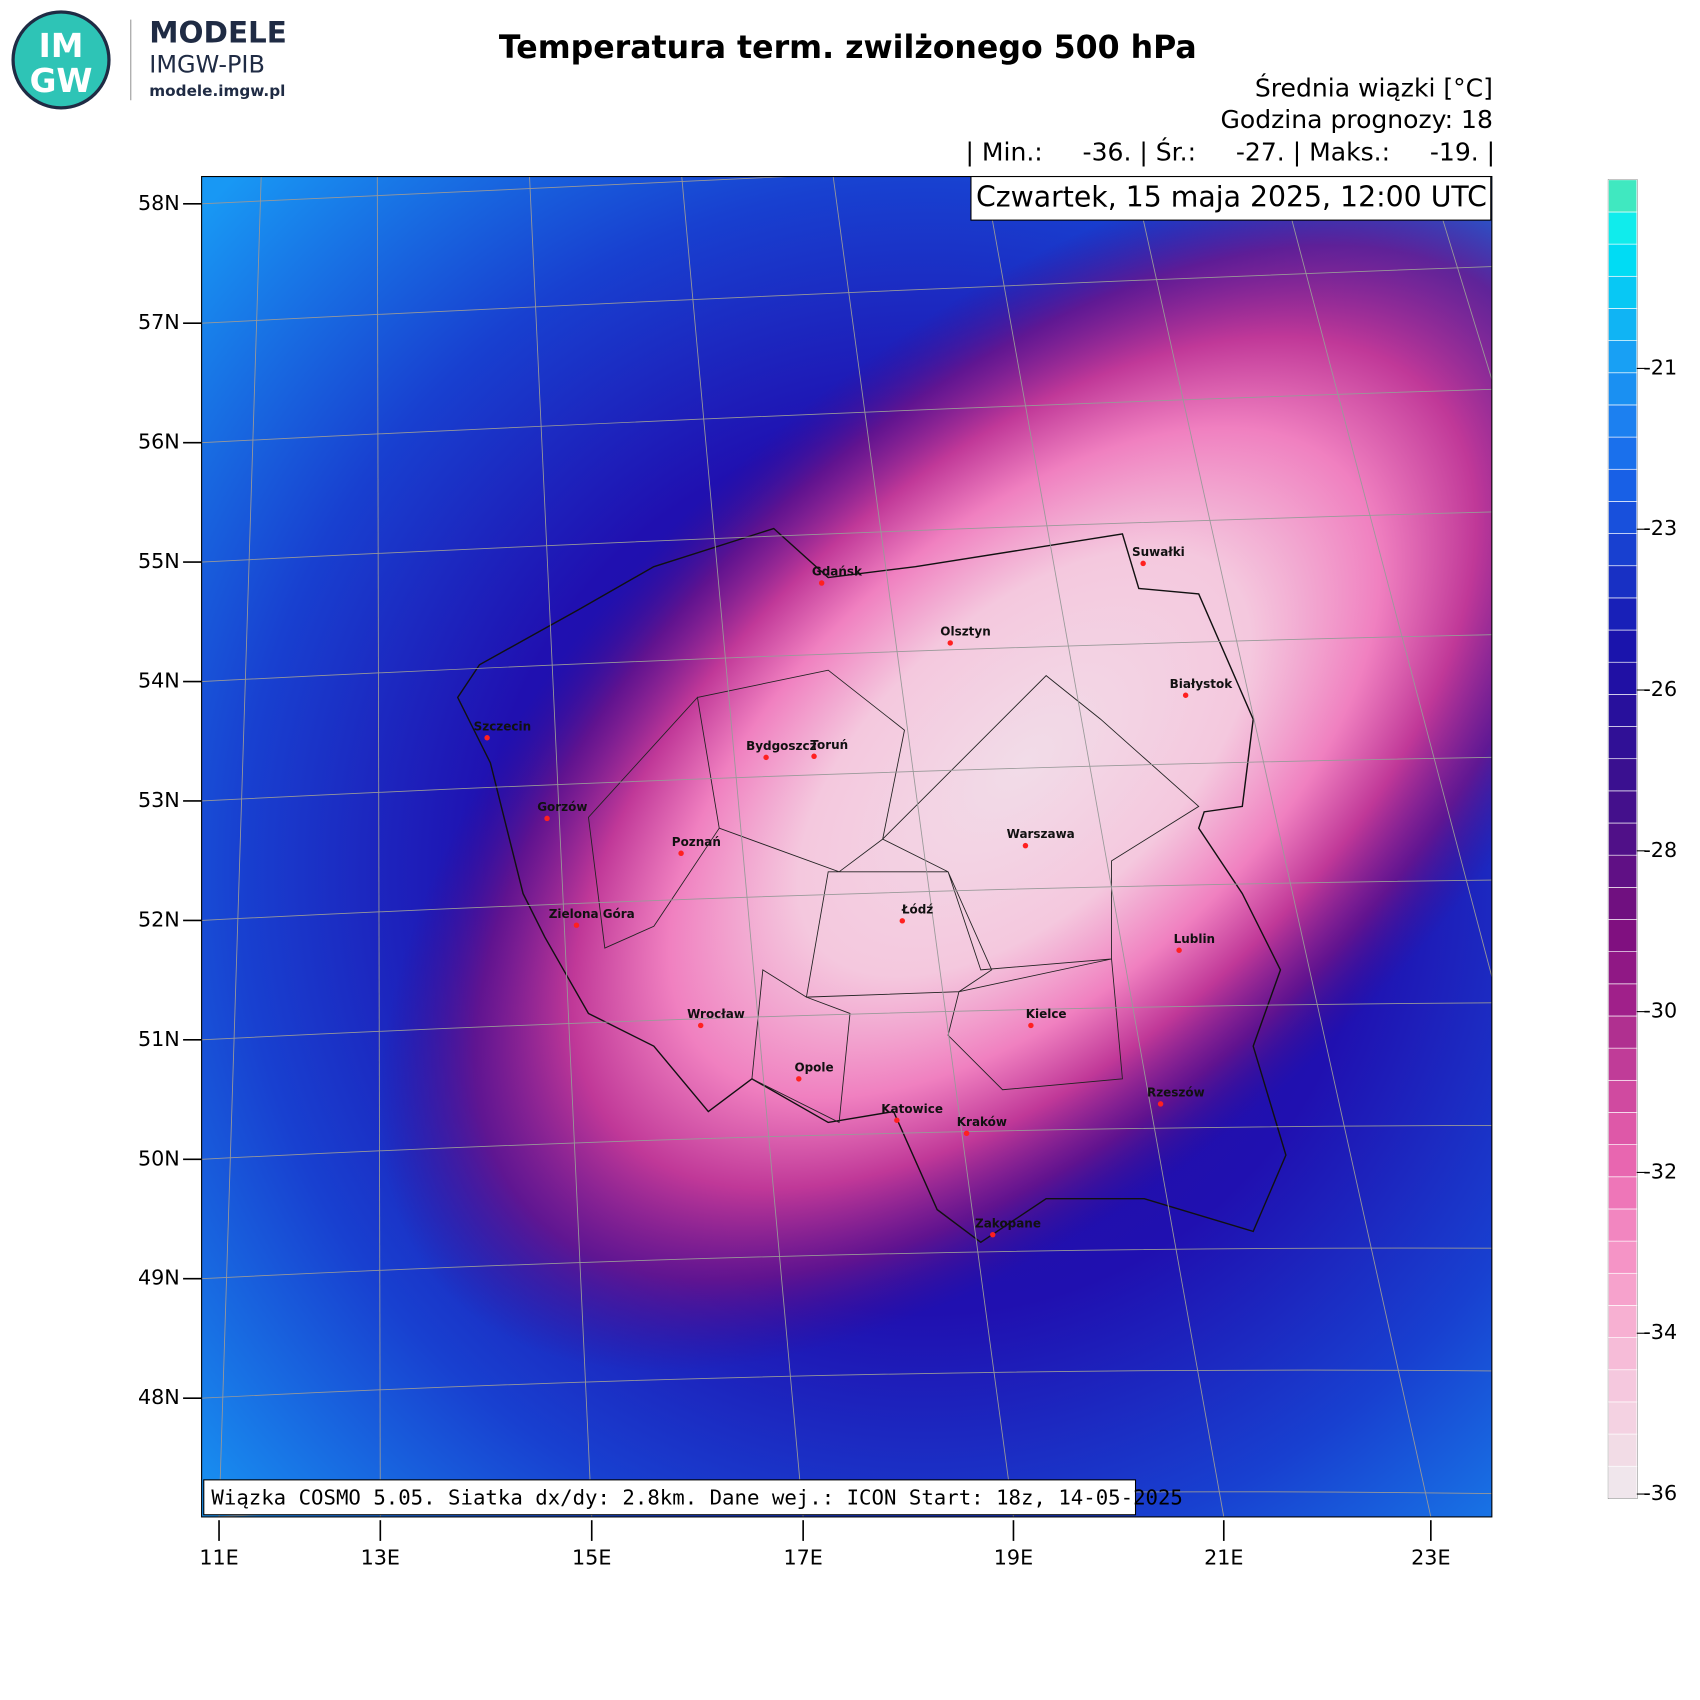 The height and width of the screenshot is (1700, 1700). I want to click on lat-label: 56N, so click(159, 442).